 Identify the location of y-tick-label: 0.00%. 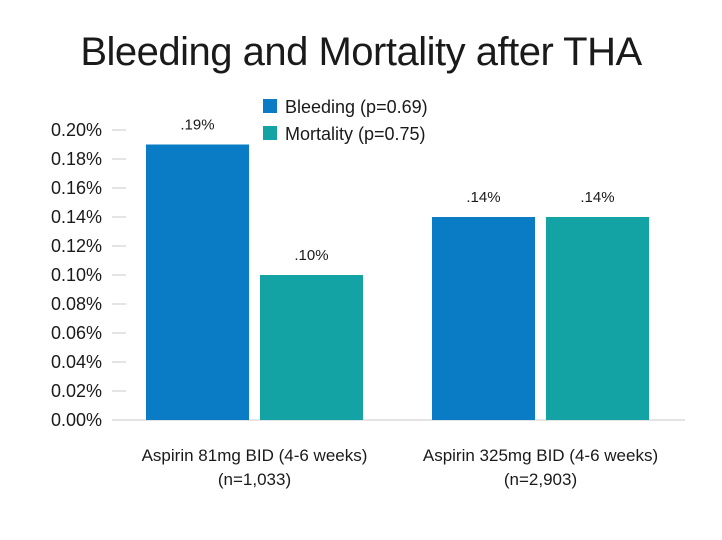
(76, 420).